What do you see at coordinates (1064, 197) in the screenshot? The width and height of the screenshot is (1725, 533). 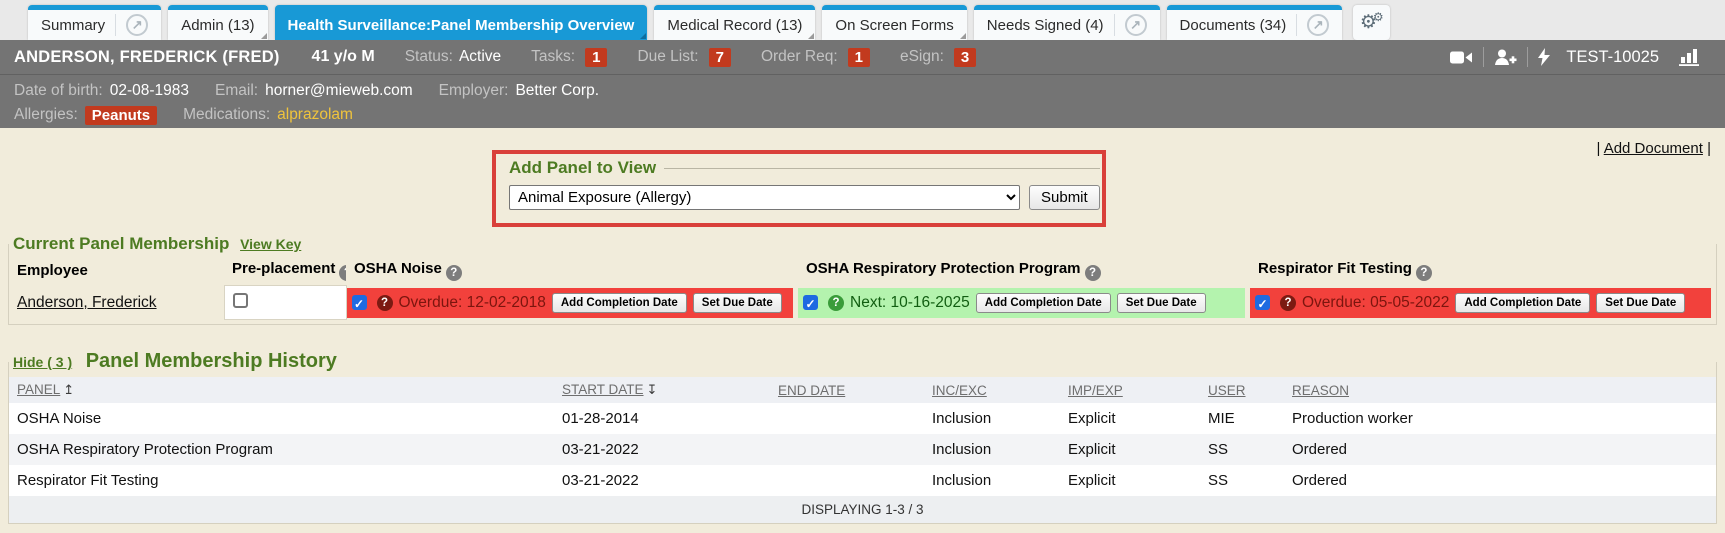 I see `submit-button: Submit` at bounding box center [1064, 197].